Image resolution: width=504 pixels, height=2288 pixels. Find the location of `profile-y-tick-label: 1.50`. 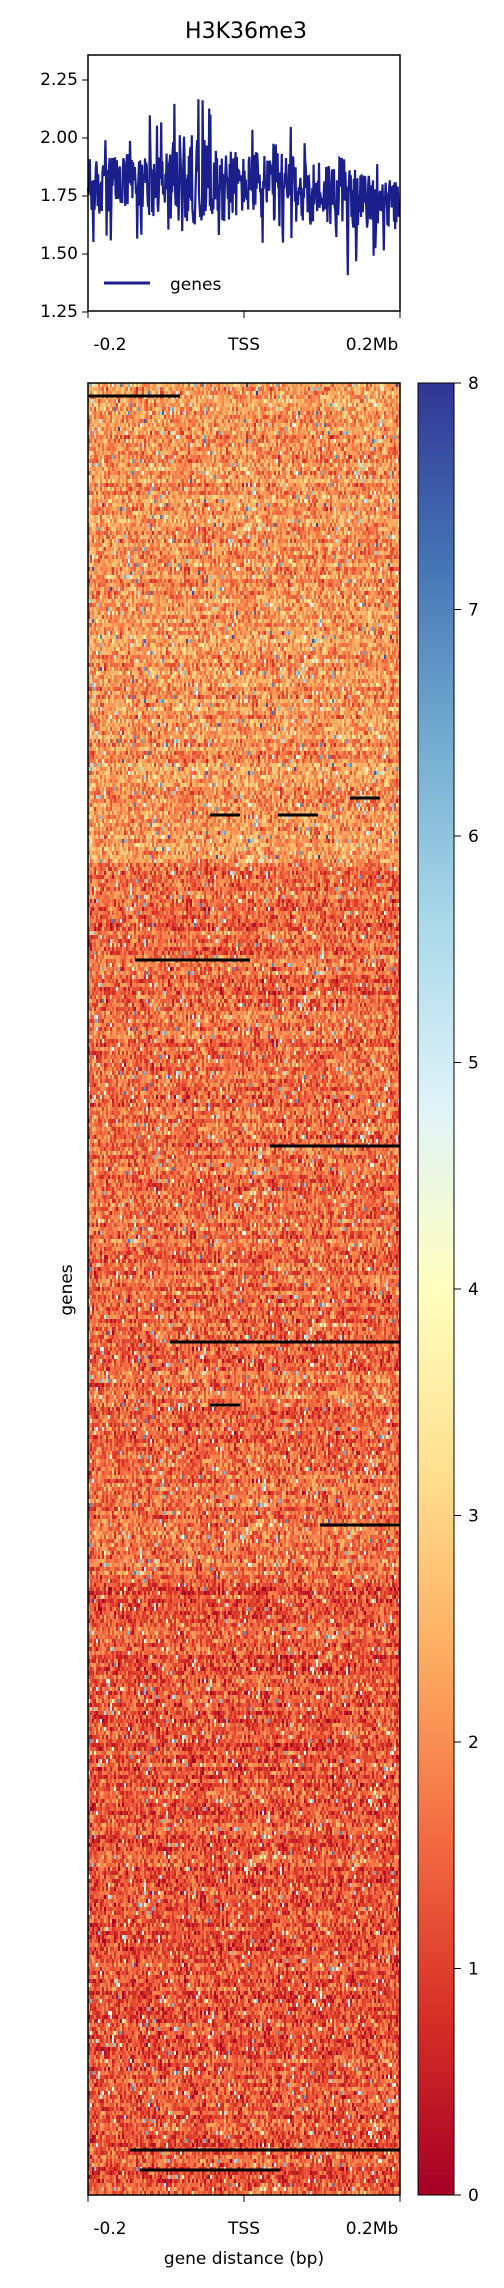

profile-y-tick-label: 1.50 is located at coordinates (59, 254).